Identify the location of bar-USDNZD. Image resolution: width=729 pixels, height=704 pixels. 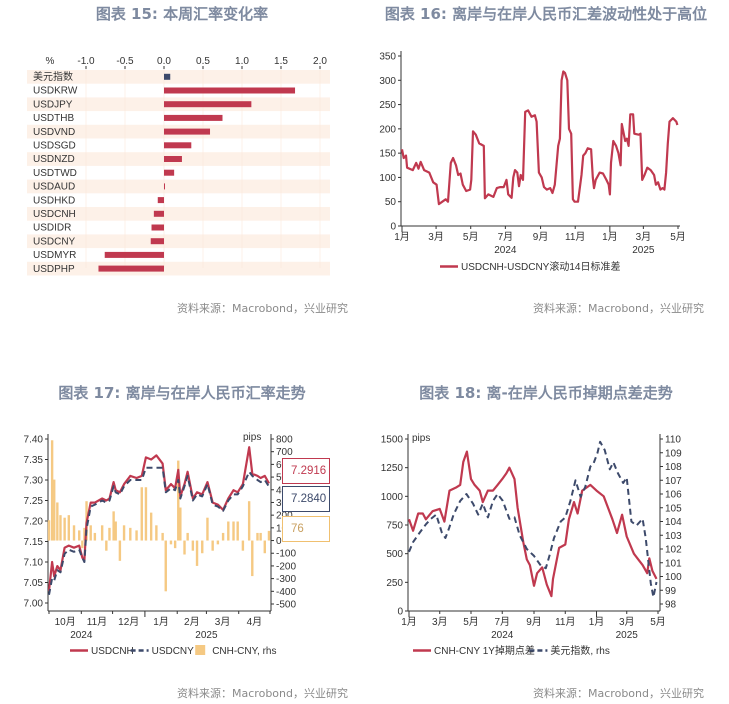
(173, 159).